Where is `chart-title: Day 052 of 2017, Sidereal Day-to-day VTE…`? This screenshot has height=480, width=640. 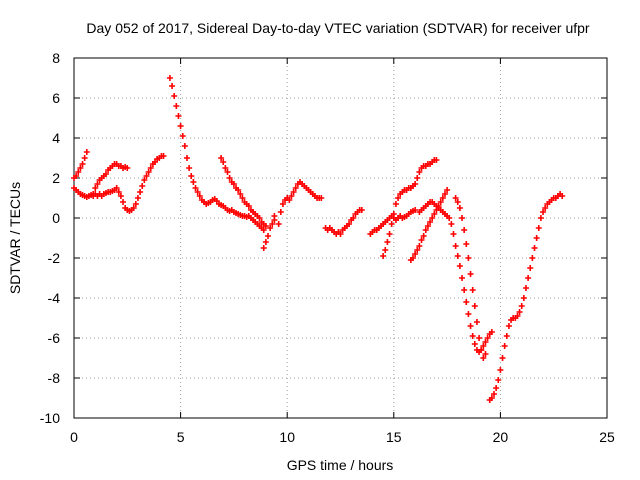
chart-title: Day 052 of 2017, Sidereal Day-to-day VTE… is located at coordinates (338, 28).